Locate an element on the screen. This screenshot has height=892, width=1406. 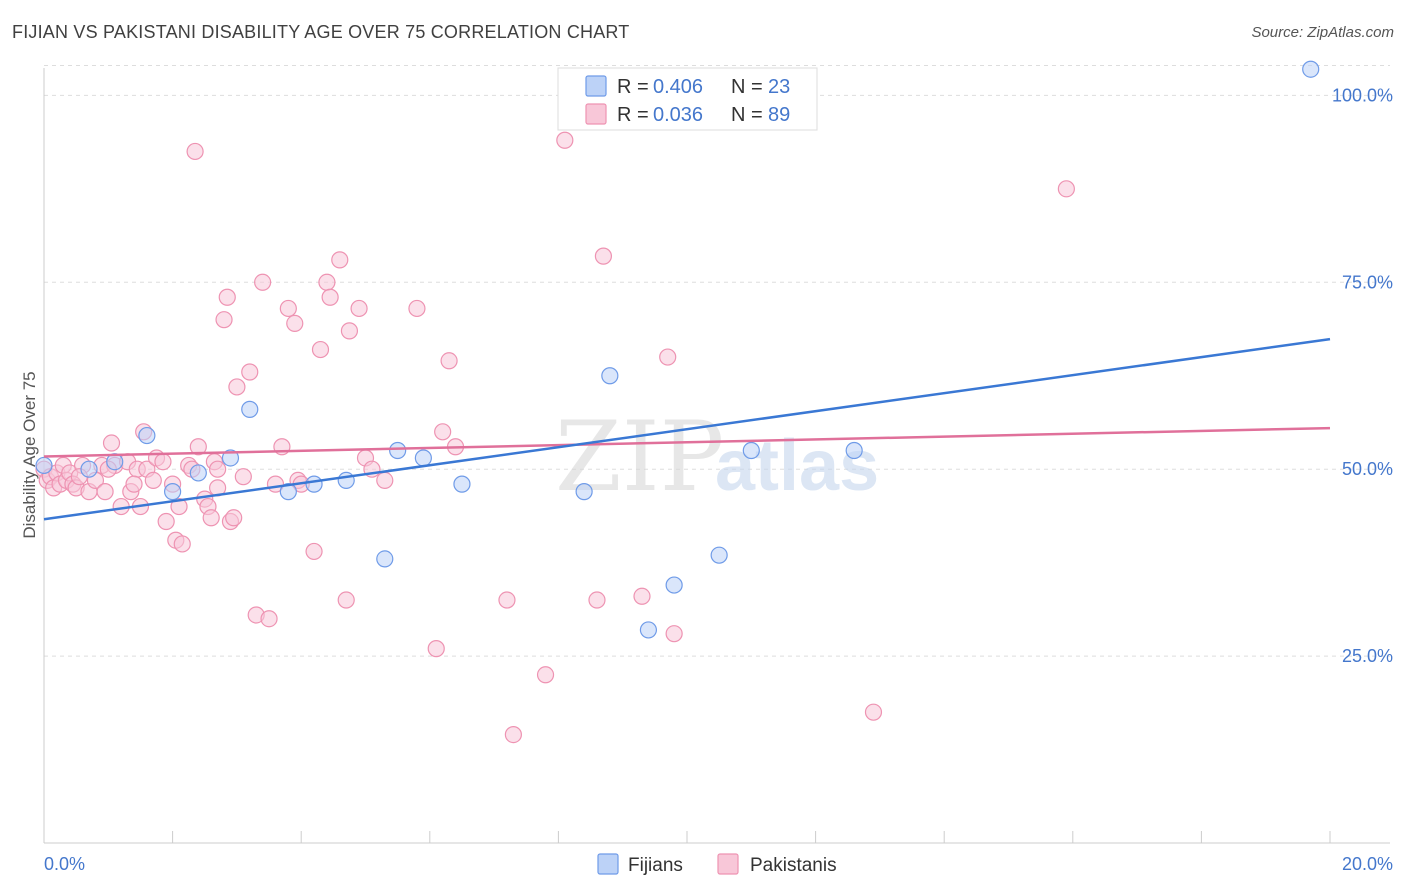
y-tick-label: 75.0% is located at coordinates (1367, 282).